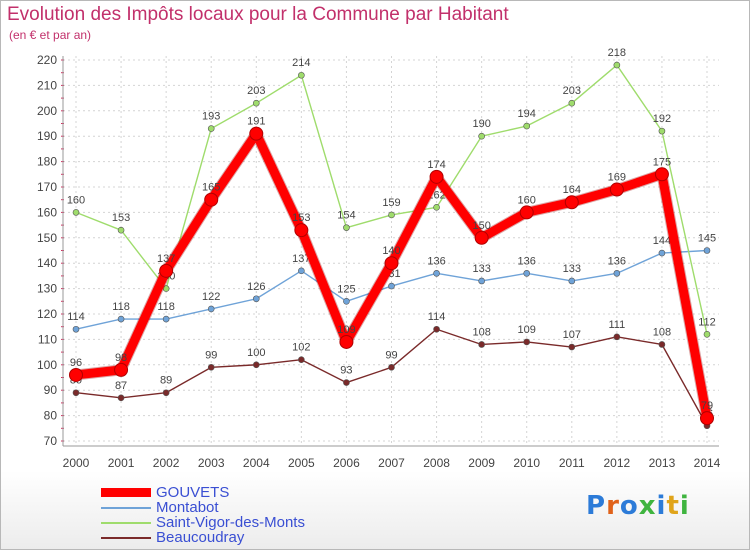 Image resolution: width=750 pixels, height=550 pixels. I want to click on data-label-saint-vigor-des-monts: 203, so click(572, 91).